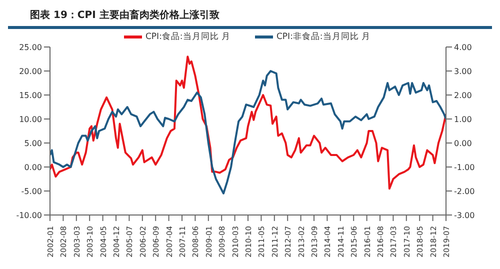  I want to click on legend-label: CPI:食品:当月同比 月, so click(187, 37).